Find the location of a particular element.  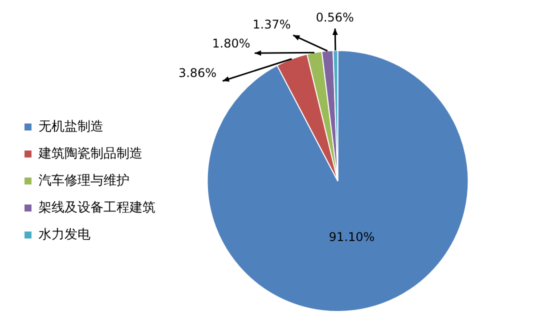

data-label: 0.56% is located at coordinates (335, 17).